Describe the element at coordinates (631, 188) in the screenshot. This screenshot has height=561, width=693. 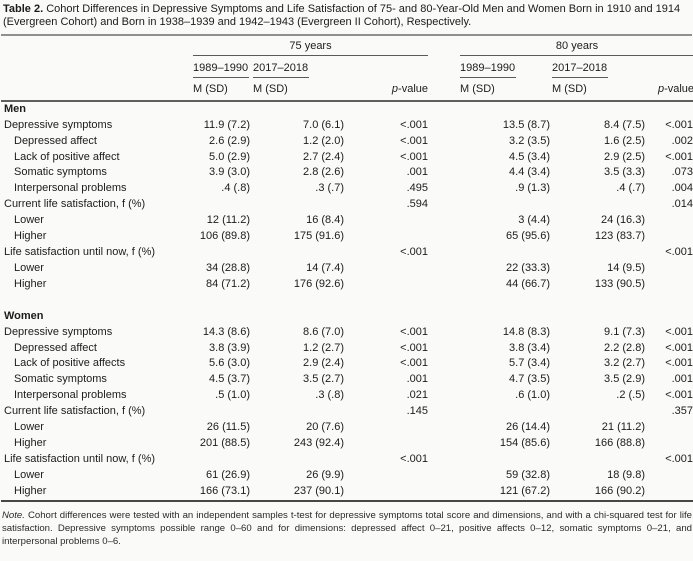
I see `cell-value: .4 (.7)` at that location.